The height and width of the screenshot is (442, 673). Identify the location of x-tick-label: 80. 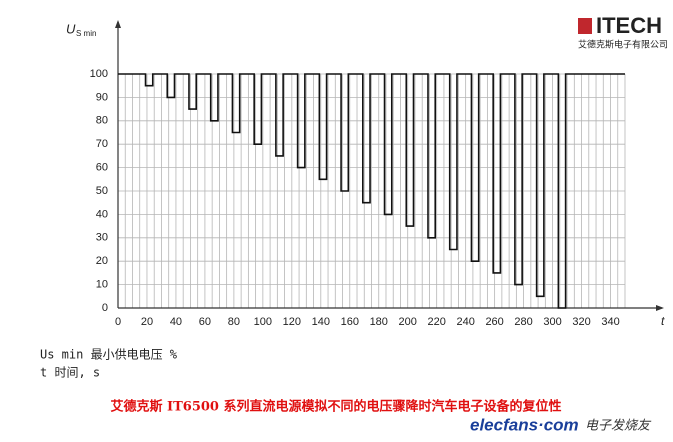
(234, 322).